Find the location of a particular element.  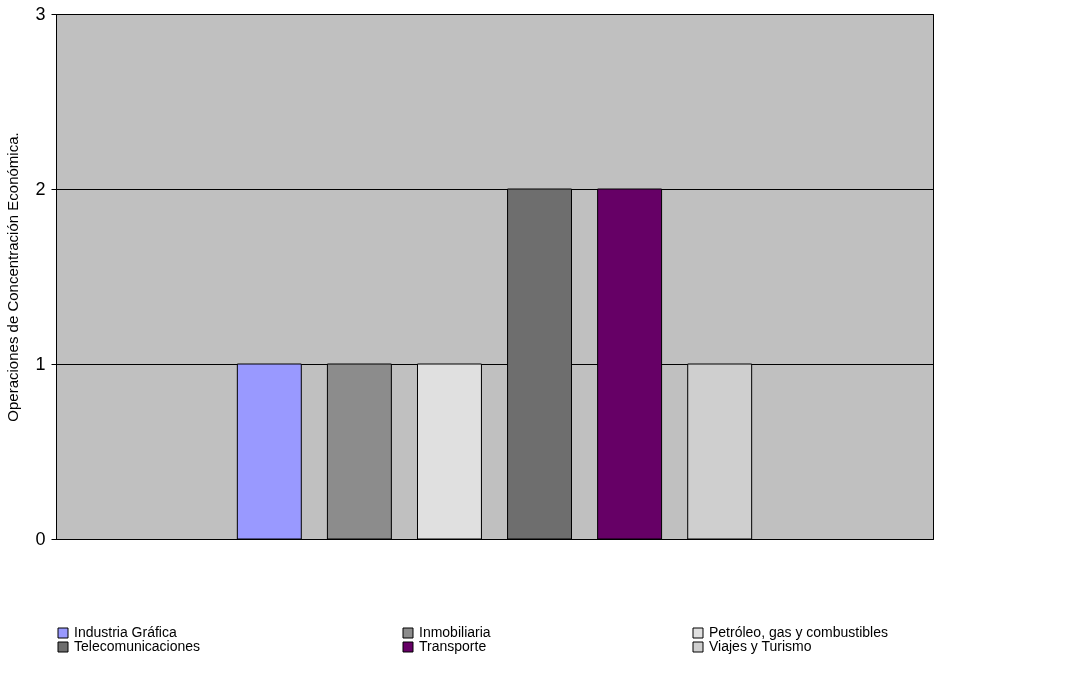

y-tick-label: 2 is located at coordinates (40, 188).